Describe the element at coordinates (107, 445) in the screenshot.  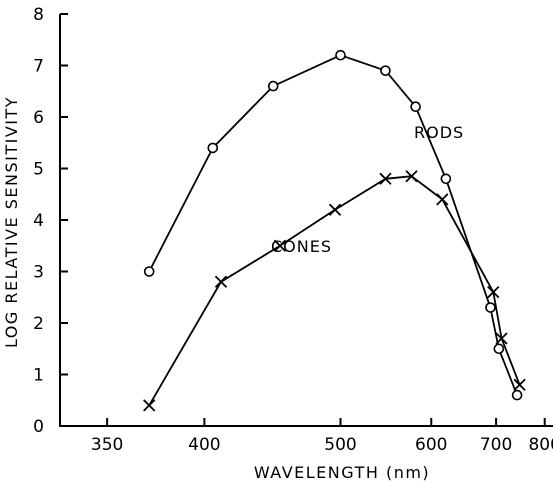
I see `x-tick-label: 350` at that location.